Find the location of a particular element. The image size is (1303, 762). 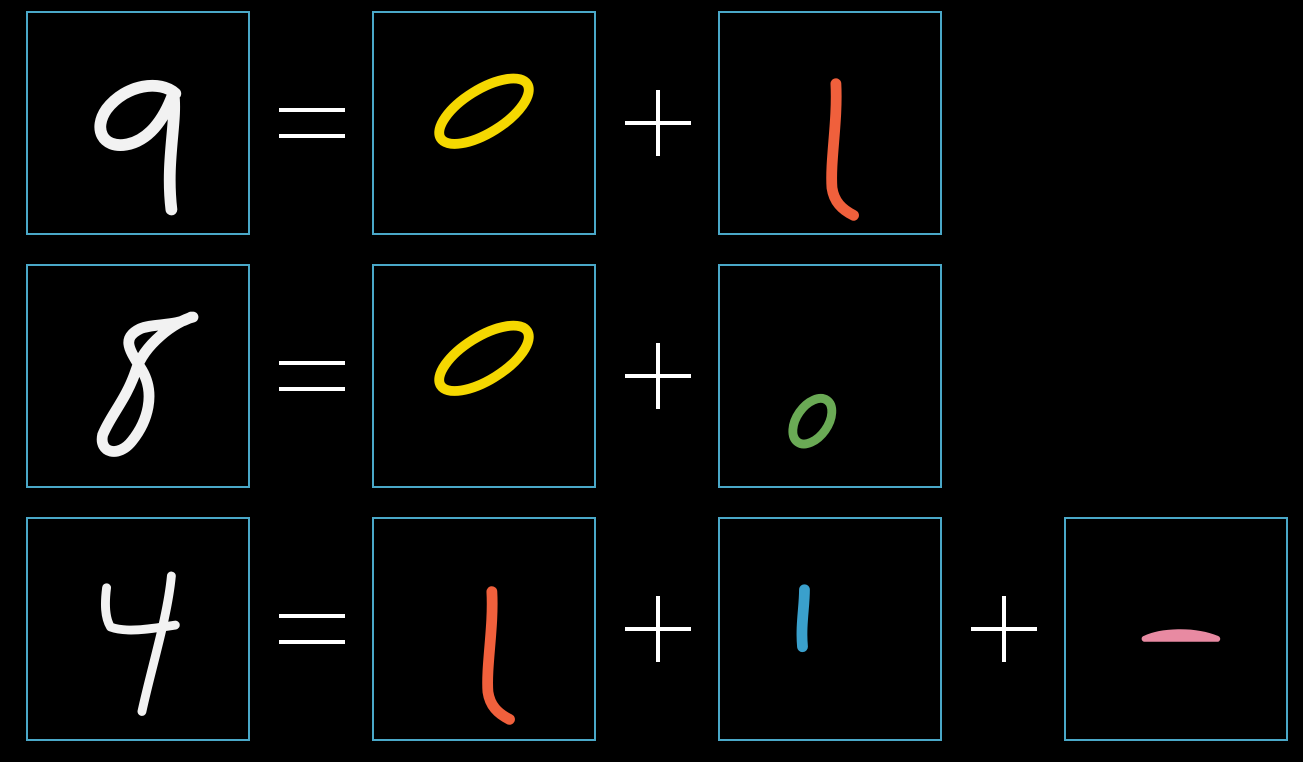

row3-part3-box is located at coordinates (1176, 629).